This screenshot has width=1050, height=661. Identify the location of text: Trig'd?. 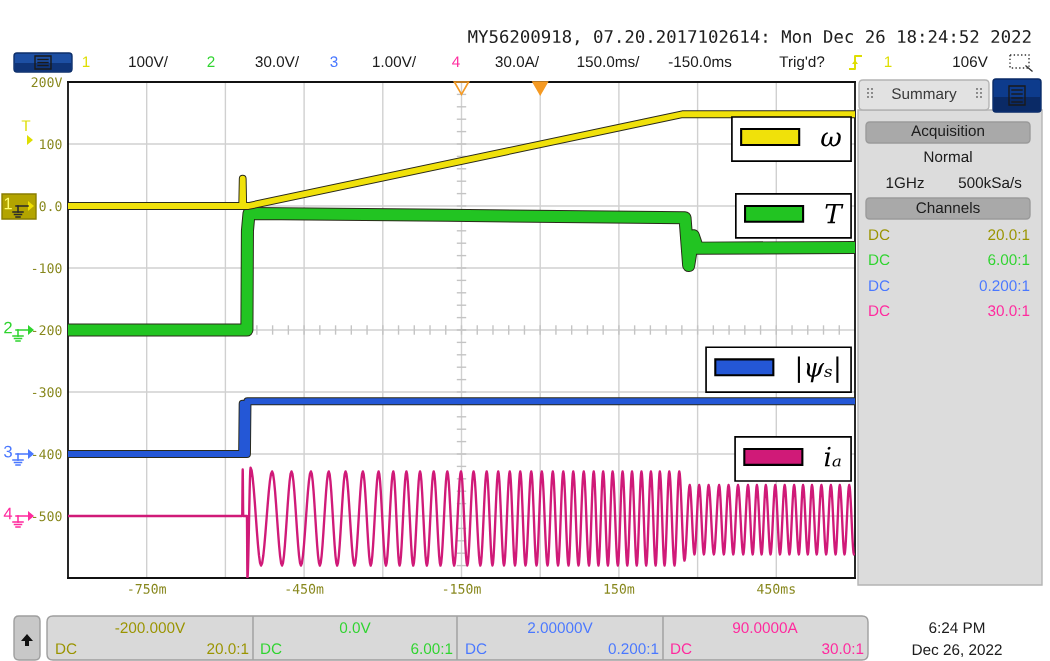
(802, 63).